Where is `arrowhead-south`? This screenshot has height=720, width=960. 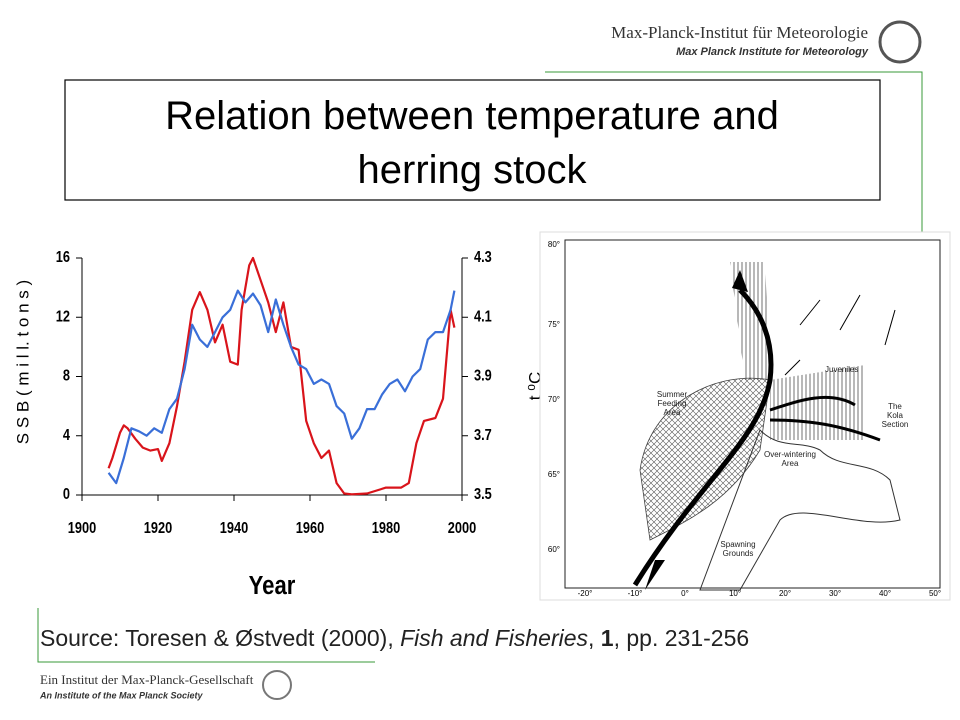
arrowhead-south is located at coordinates (655, 575).